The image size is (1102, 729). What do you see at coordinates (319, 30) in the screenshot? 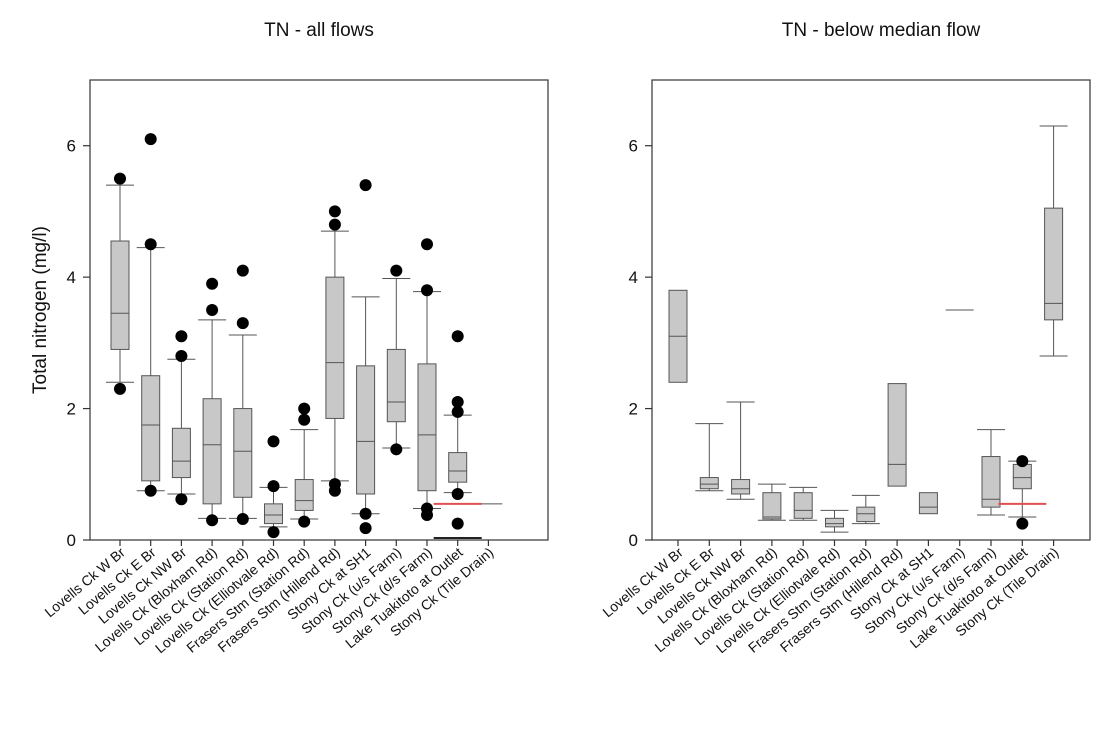
I see `chart-title: TN - all flows` at bounding box center [319, 30].